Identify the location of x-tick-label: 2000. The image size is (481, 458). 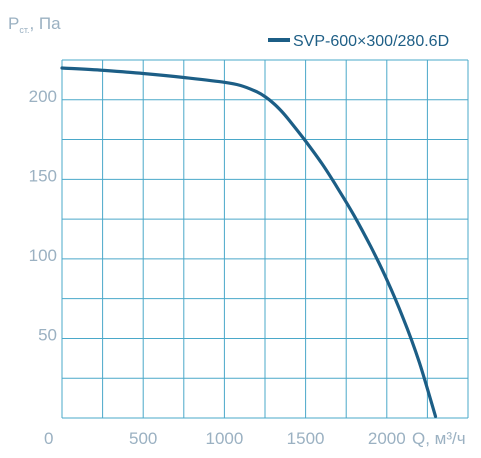
(387, 438).